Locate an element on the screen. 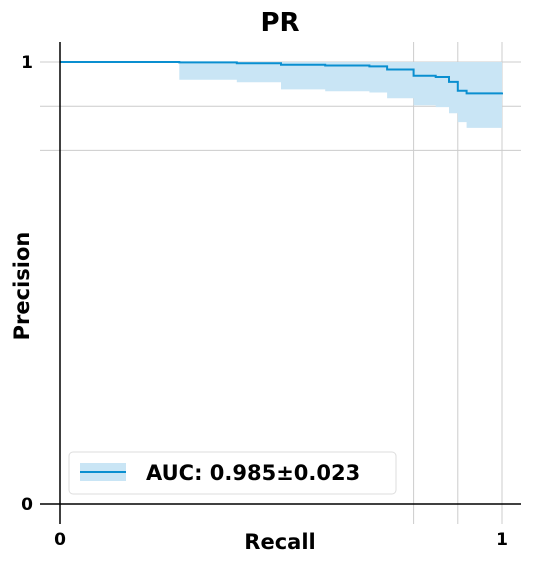  legend-label: AUC: 0.985±0.023 is located at coordinates (253, 473).